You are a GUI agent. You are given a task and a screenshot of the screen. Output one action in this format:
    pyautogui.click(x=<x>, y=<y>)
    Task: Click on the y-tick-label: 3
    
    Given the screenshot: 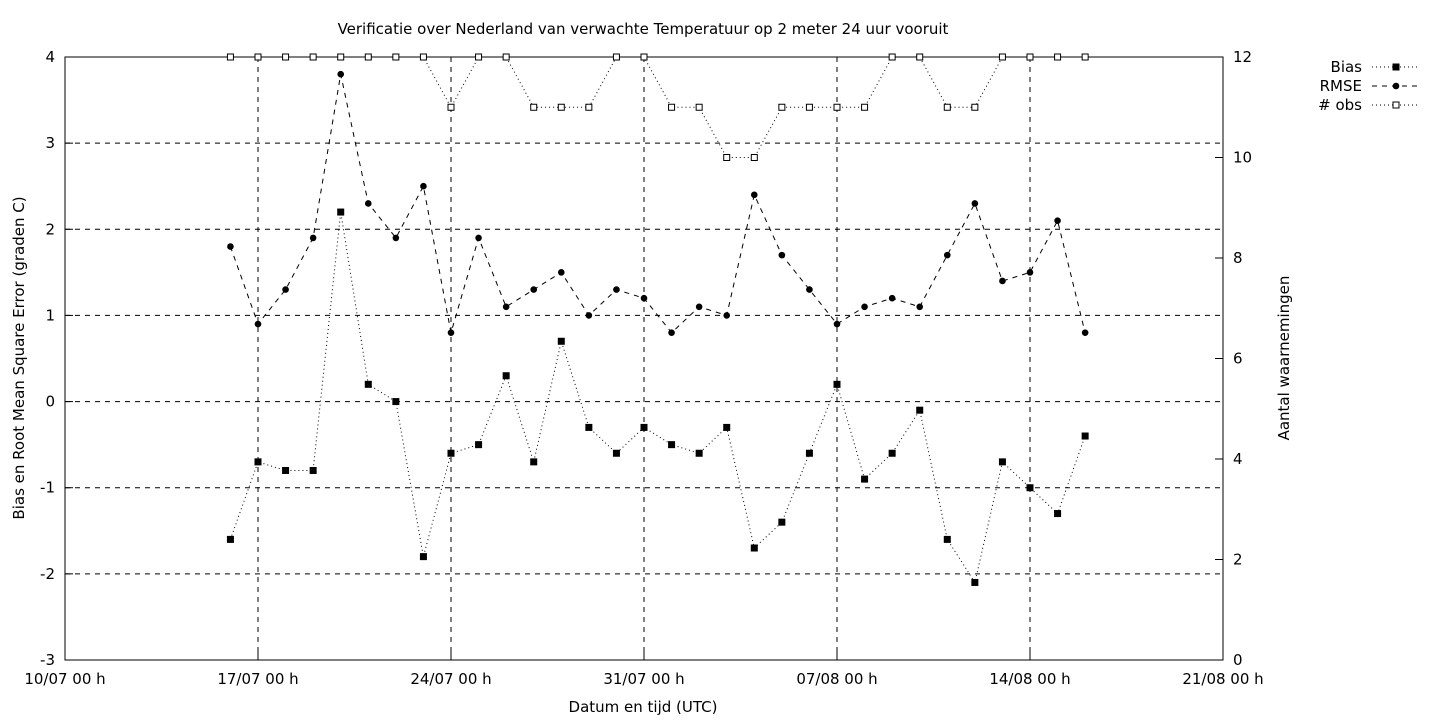 What is the action you would take?
    pyautogui.click(x=50, y=143)
    